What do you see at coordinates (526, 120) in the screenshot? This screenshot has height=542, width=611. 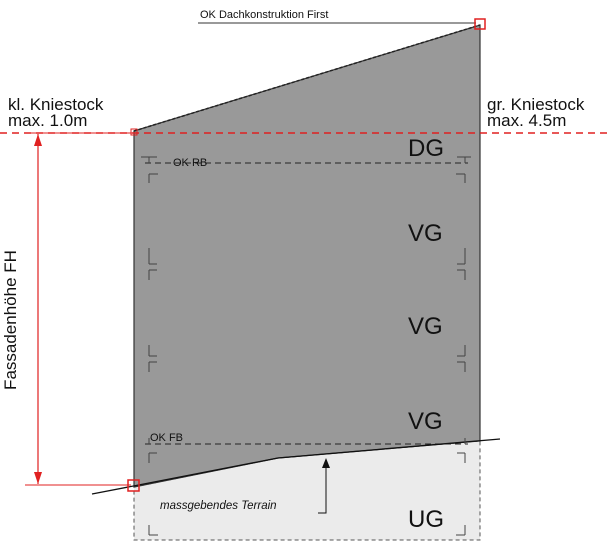 I see `right-kniestock-line2: max. 4.5m` at bounding box center [526, 120].